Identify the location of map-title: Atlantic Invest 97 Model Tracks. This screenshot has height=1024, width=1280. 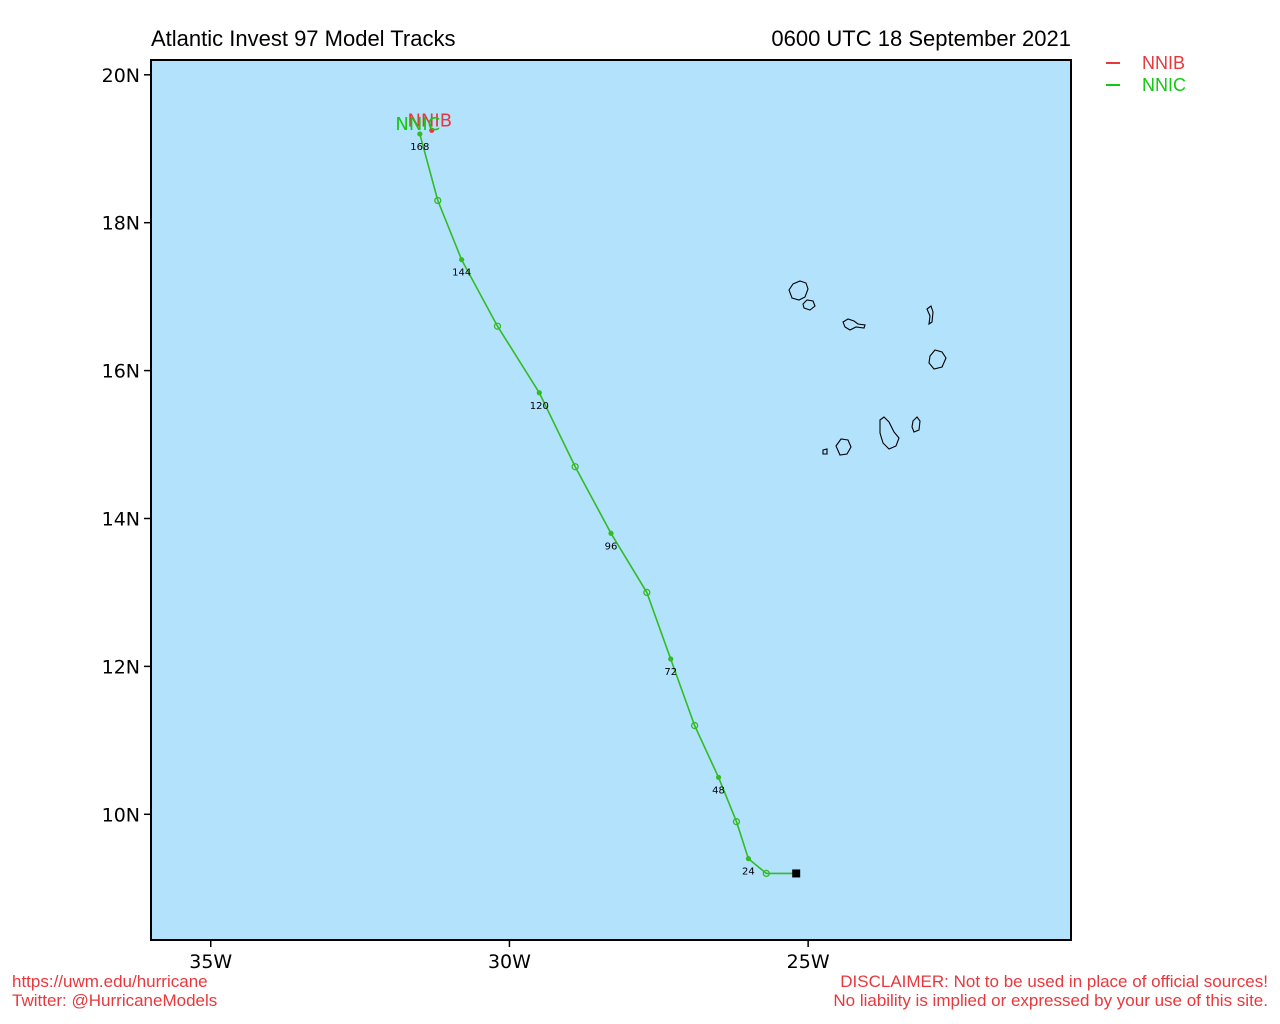
(303, 38).